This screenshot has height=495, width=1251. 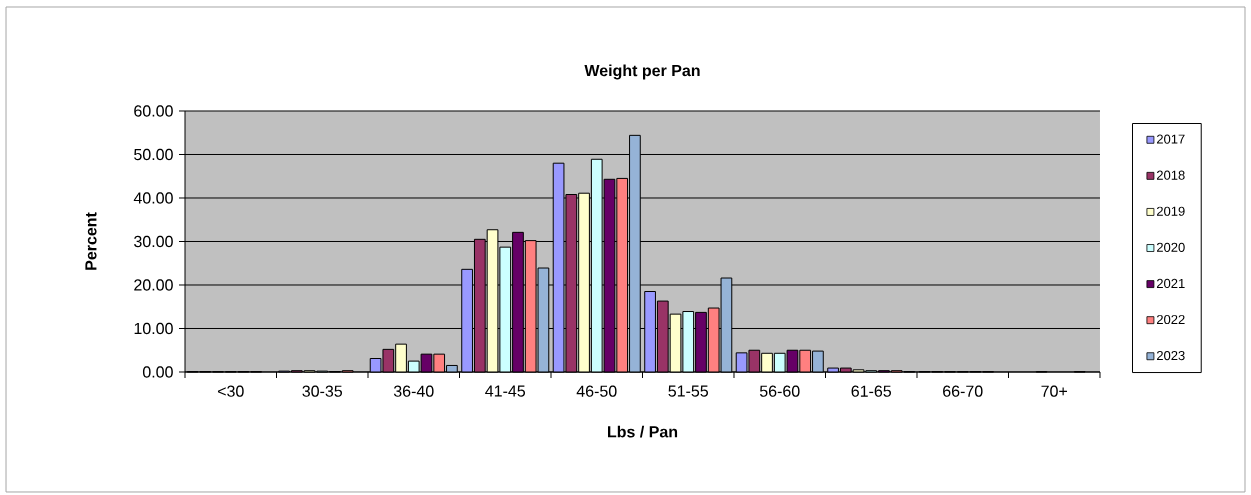 I want to click on x-tick-label: 36-40, so click(x=413, y=391).